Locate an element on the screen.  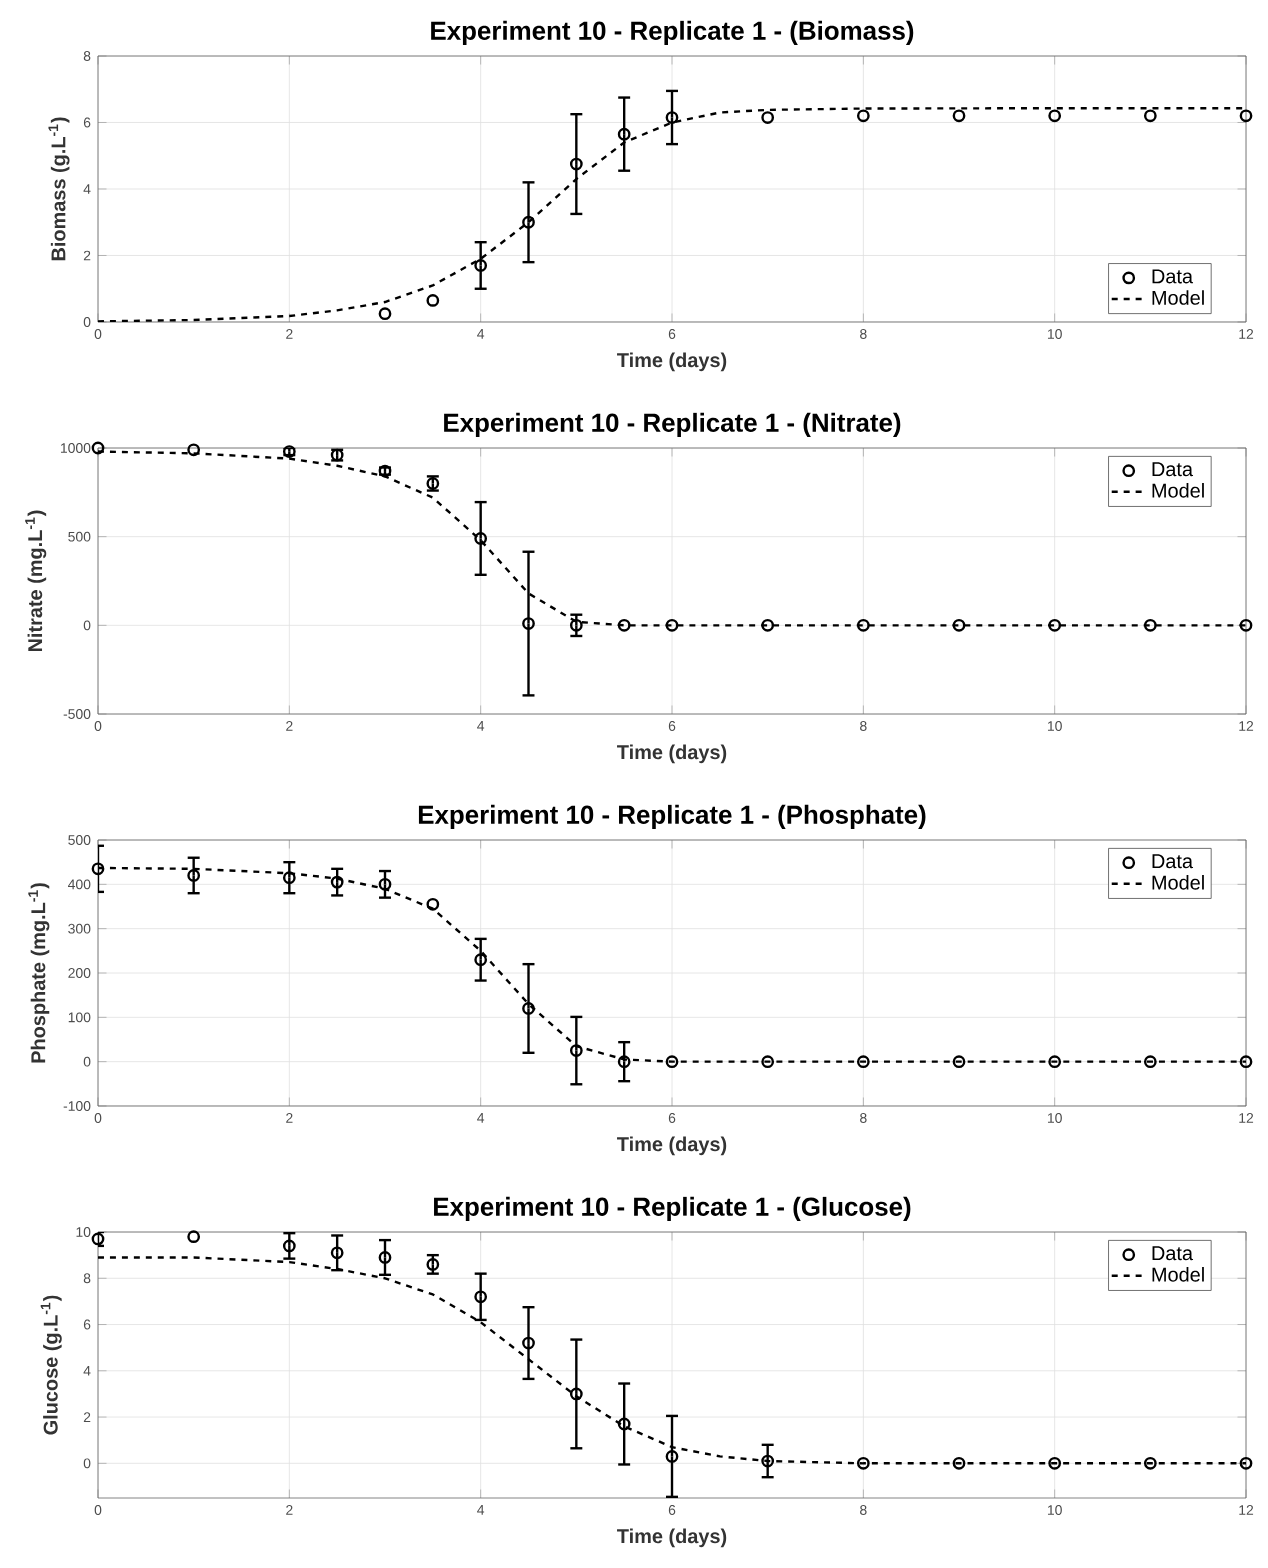
chart-title: Experiment 10 - Replicate 1 - (Biomass) is located at coordinates (672, 33).